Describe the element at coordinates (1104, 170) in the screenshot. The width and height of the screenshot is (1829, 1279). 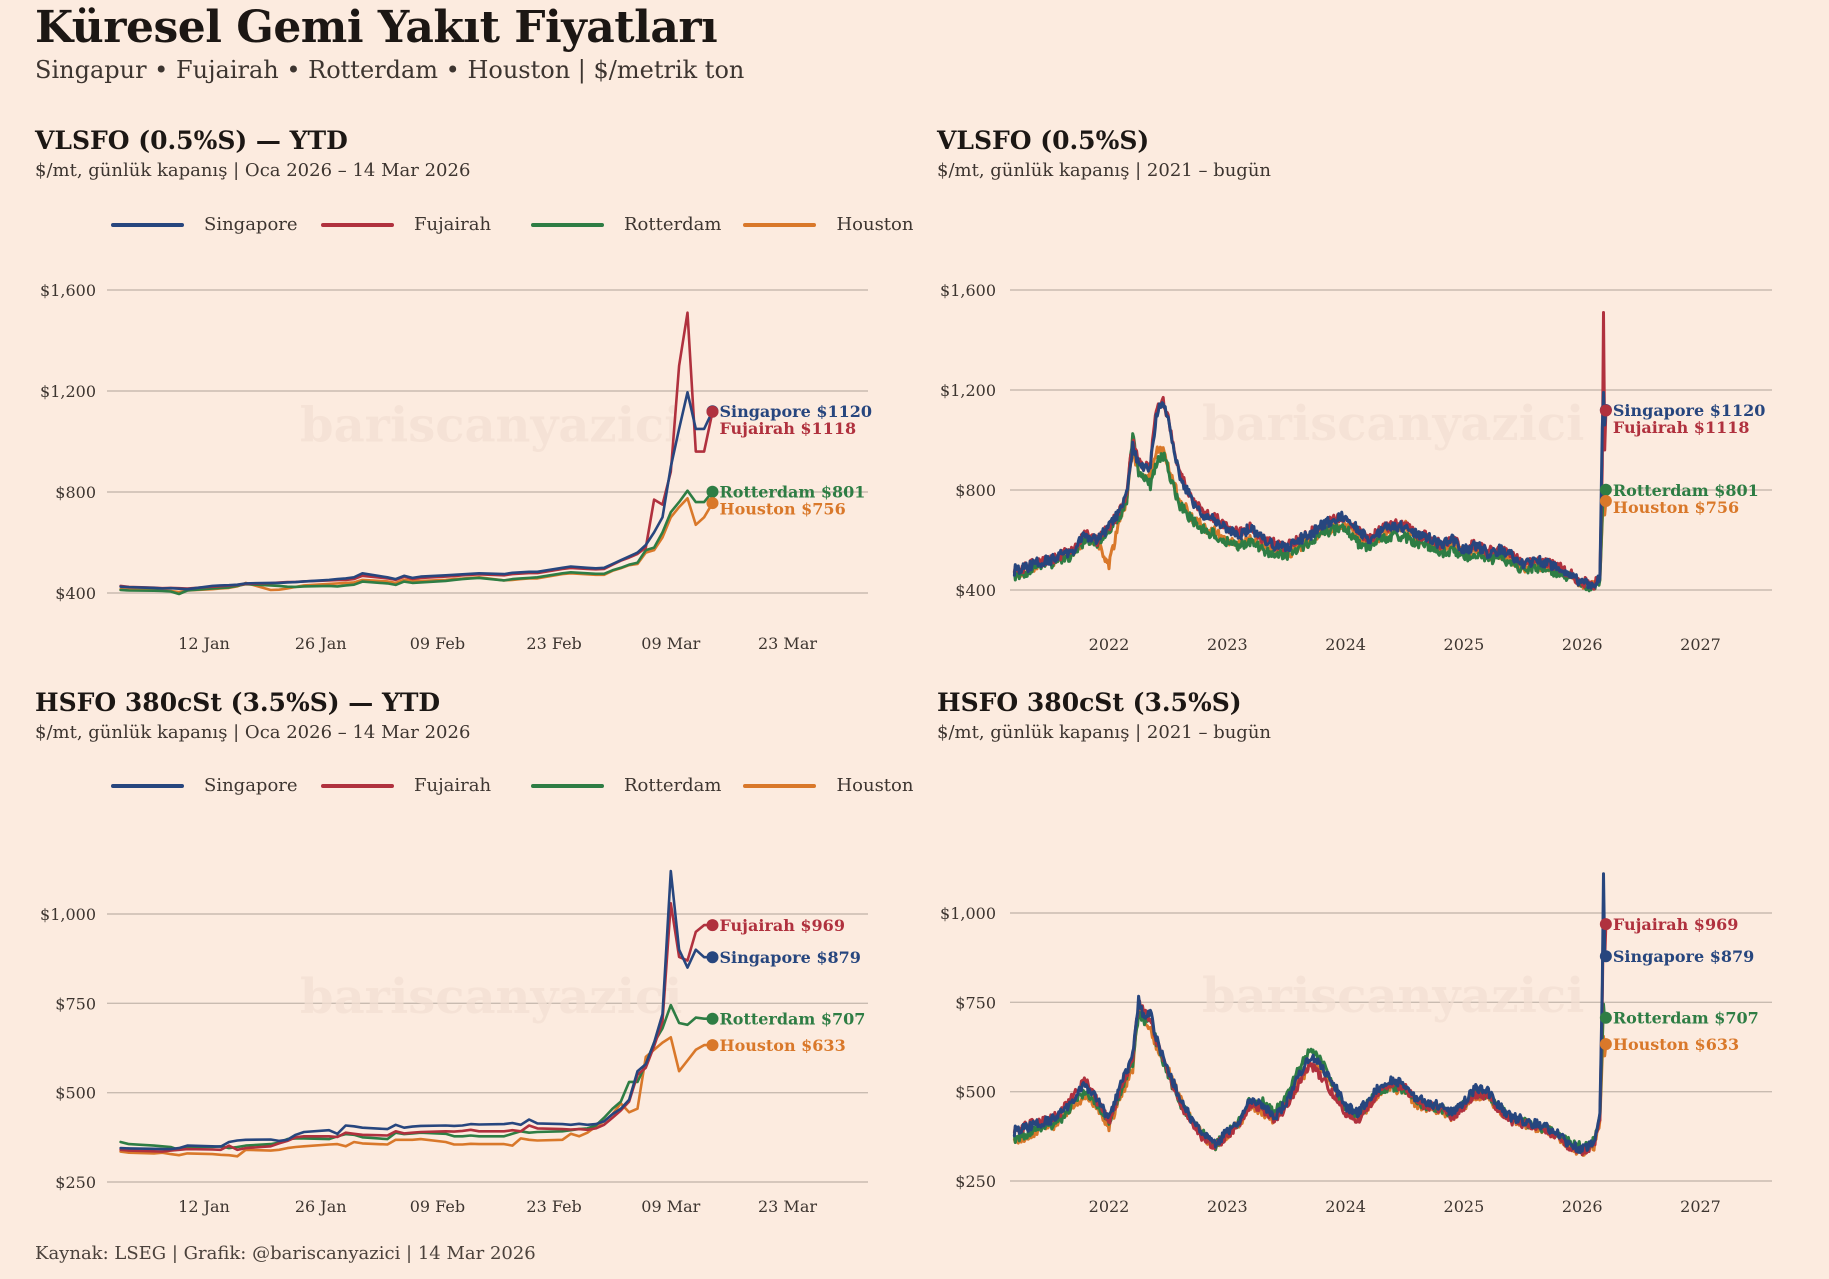
I see `chart-subtitle-vlsfo-hist: $/mt, günlük kapanış | 2021 – bugün` at that location.